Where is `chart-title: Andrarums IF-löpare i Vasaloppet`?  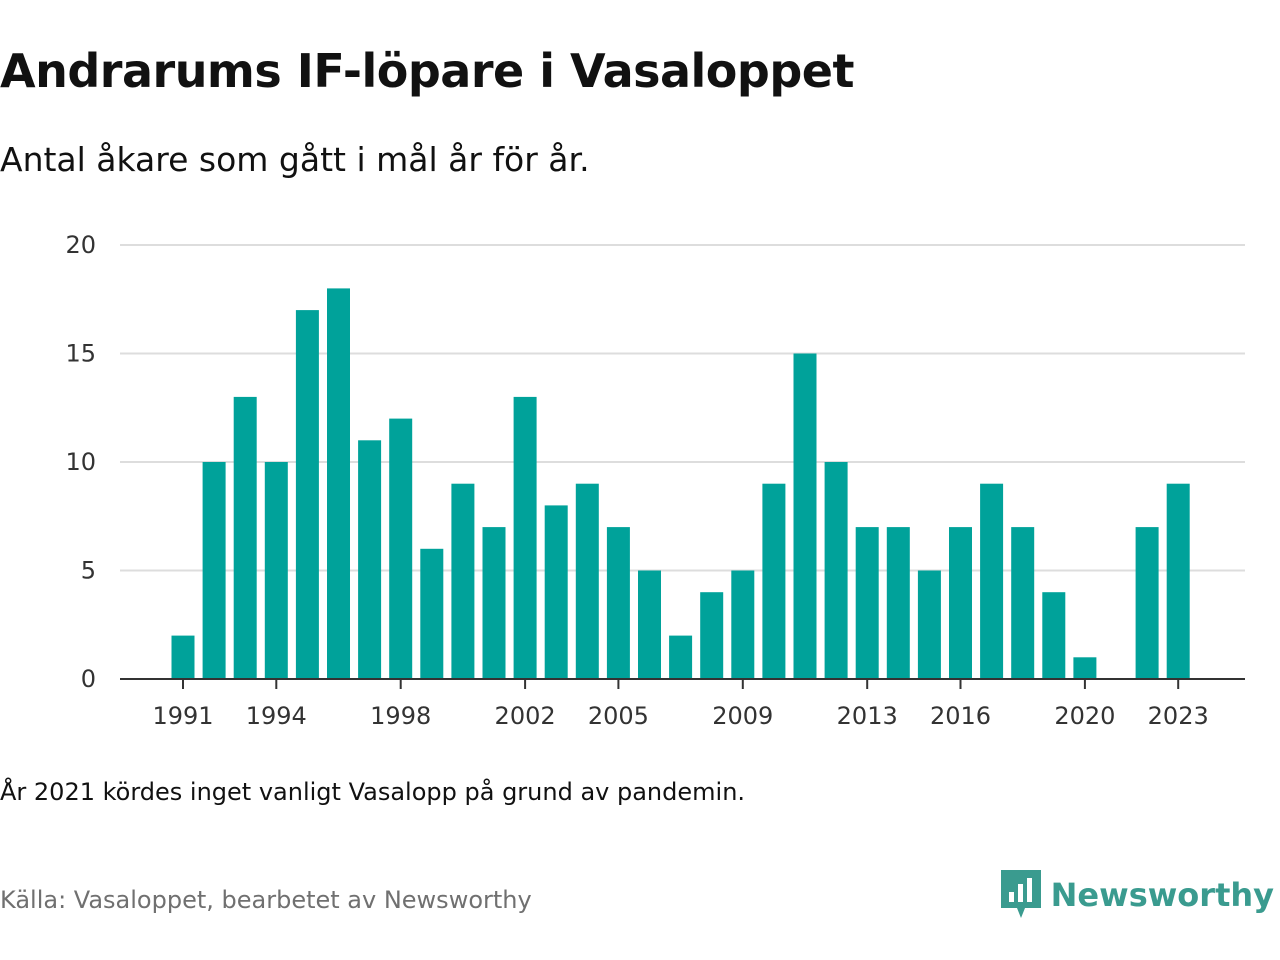 chart-title: Andrarums IF-löpare i Vasaloppet is located at coordinates (427, 71).